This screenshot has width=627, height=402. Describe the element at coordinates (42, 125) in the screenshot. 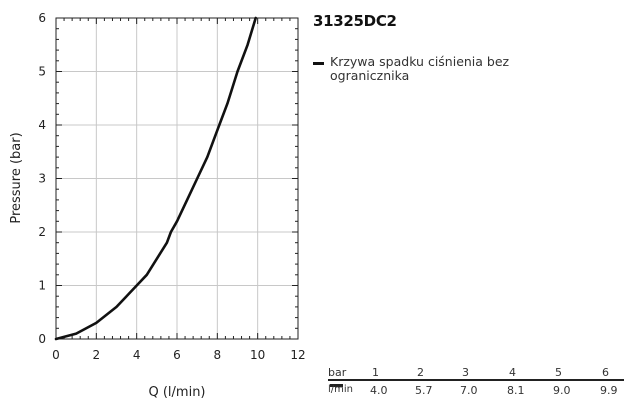

I see `y-tick-label: 4` at that location.